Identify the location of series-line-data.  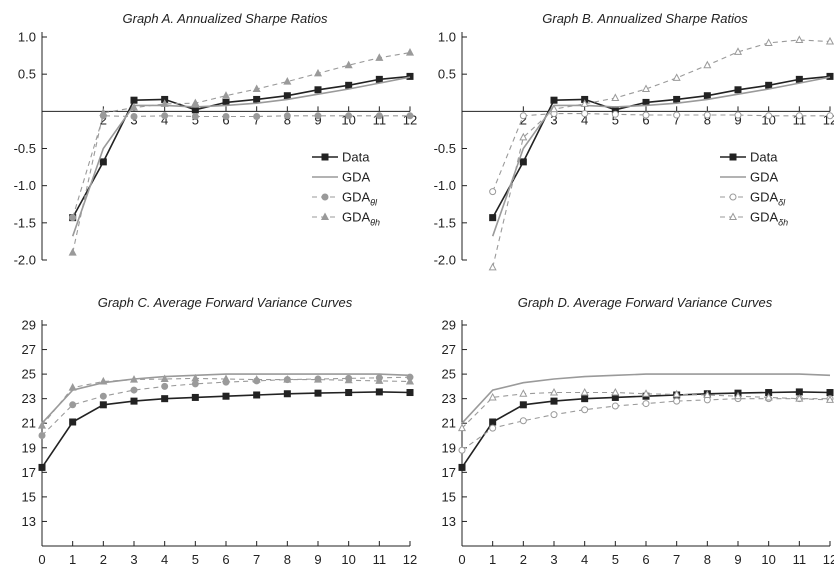
(226, 429).